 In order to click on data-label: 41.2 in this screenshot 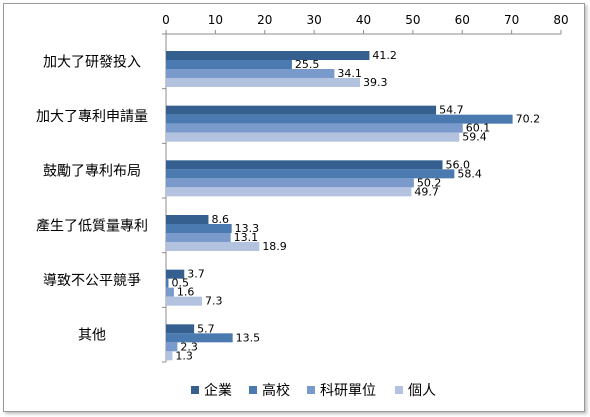, I will do `click(384, 55)`.